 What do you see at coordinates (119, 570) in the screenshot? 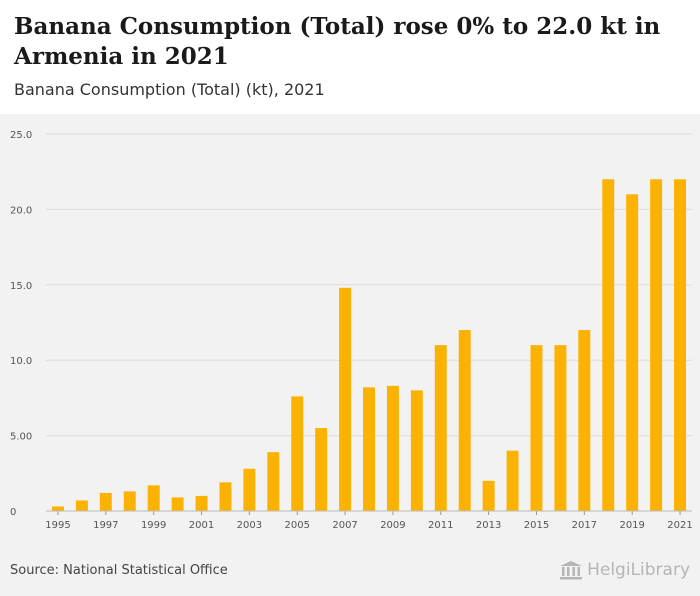
I see `source-note: Source: National Statistical Office` at bounding box center [119, 570].